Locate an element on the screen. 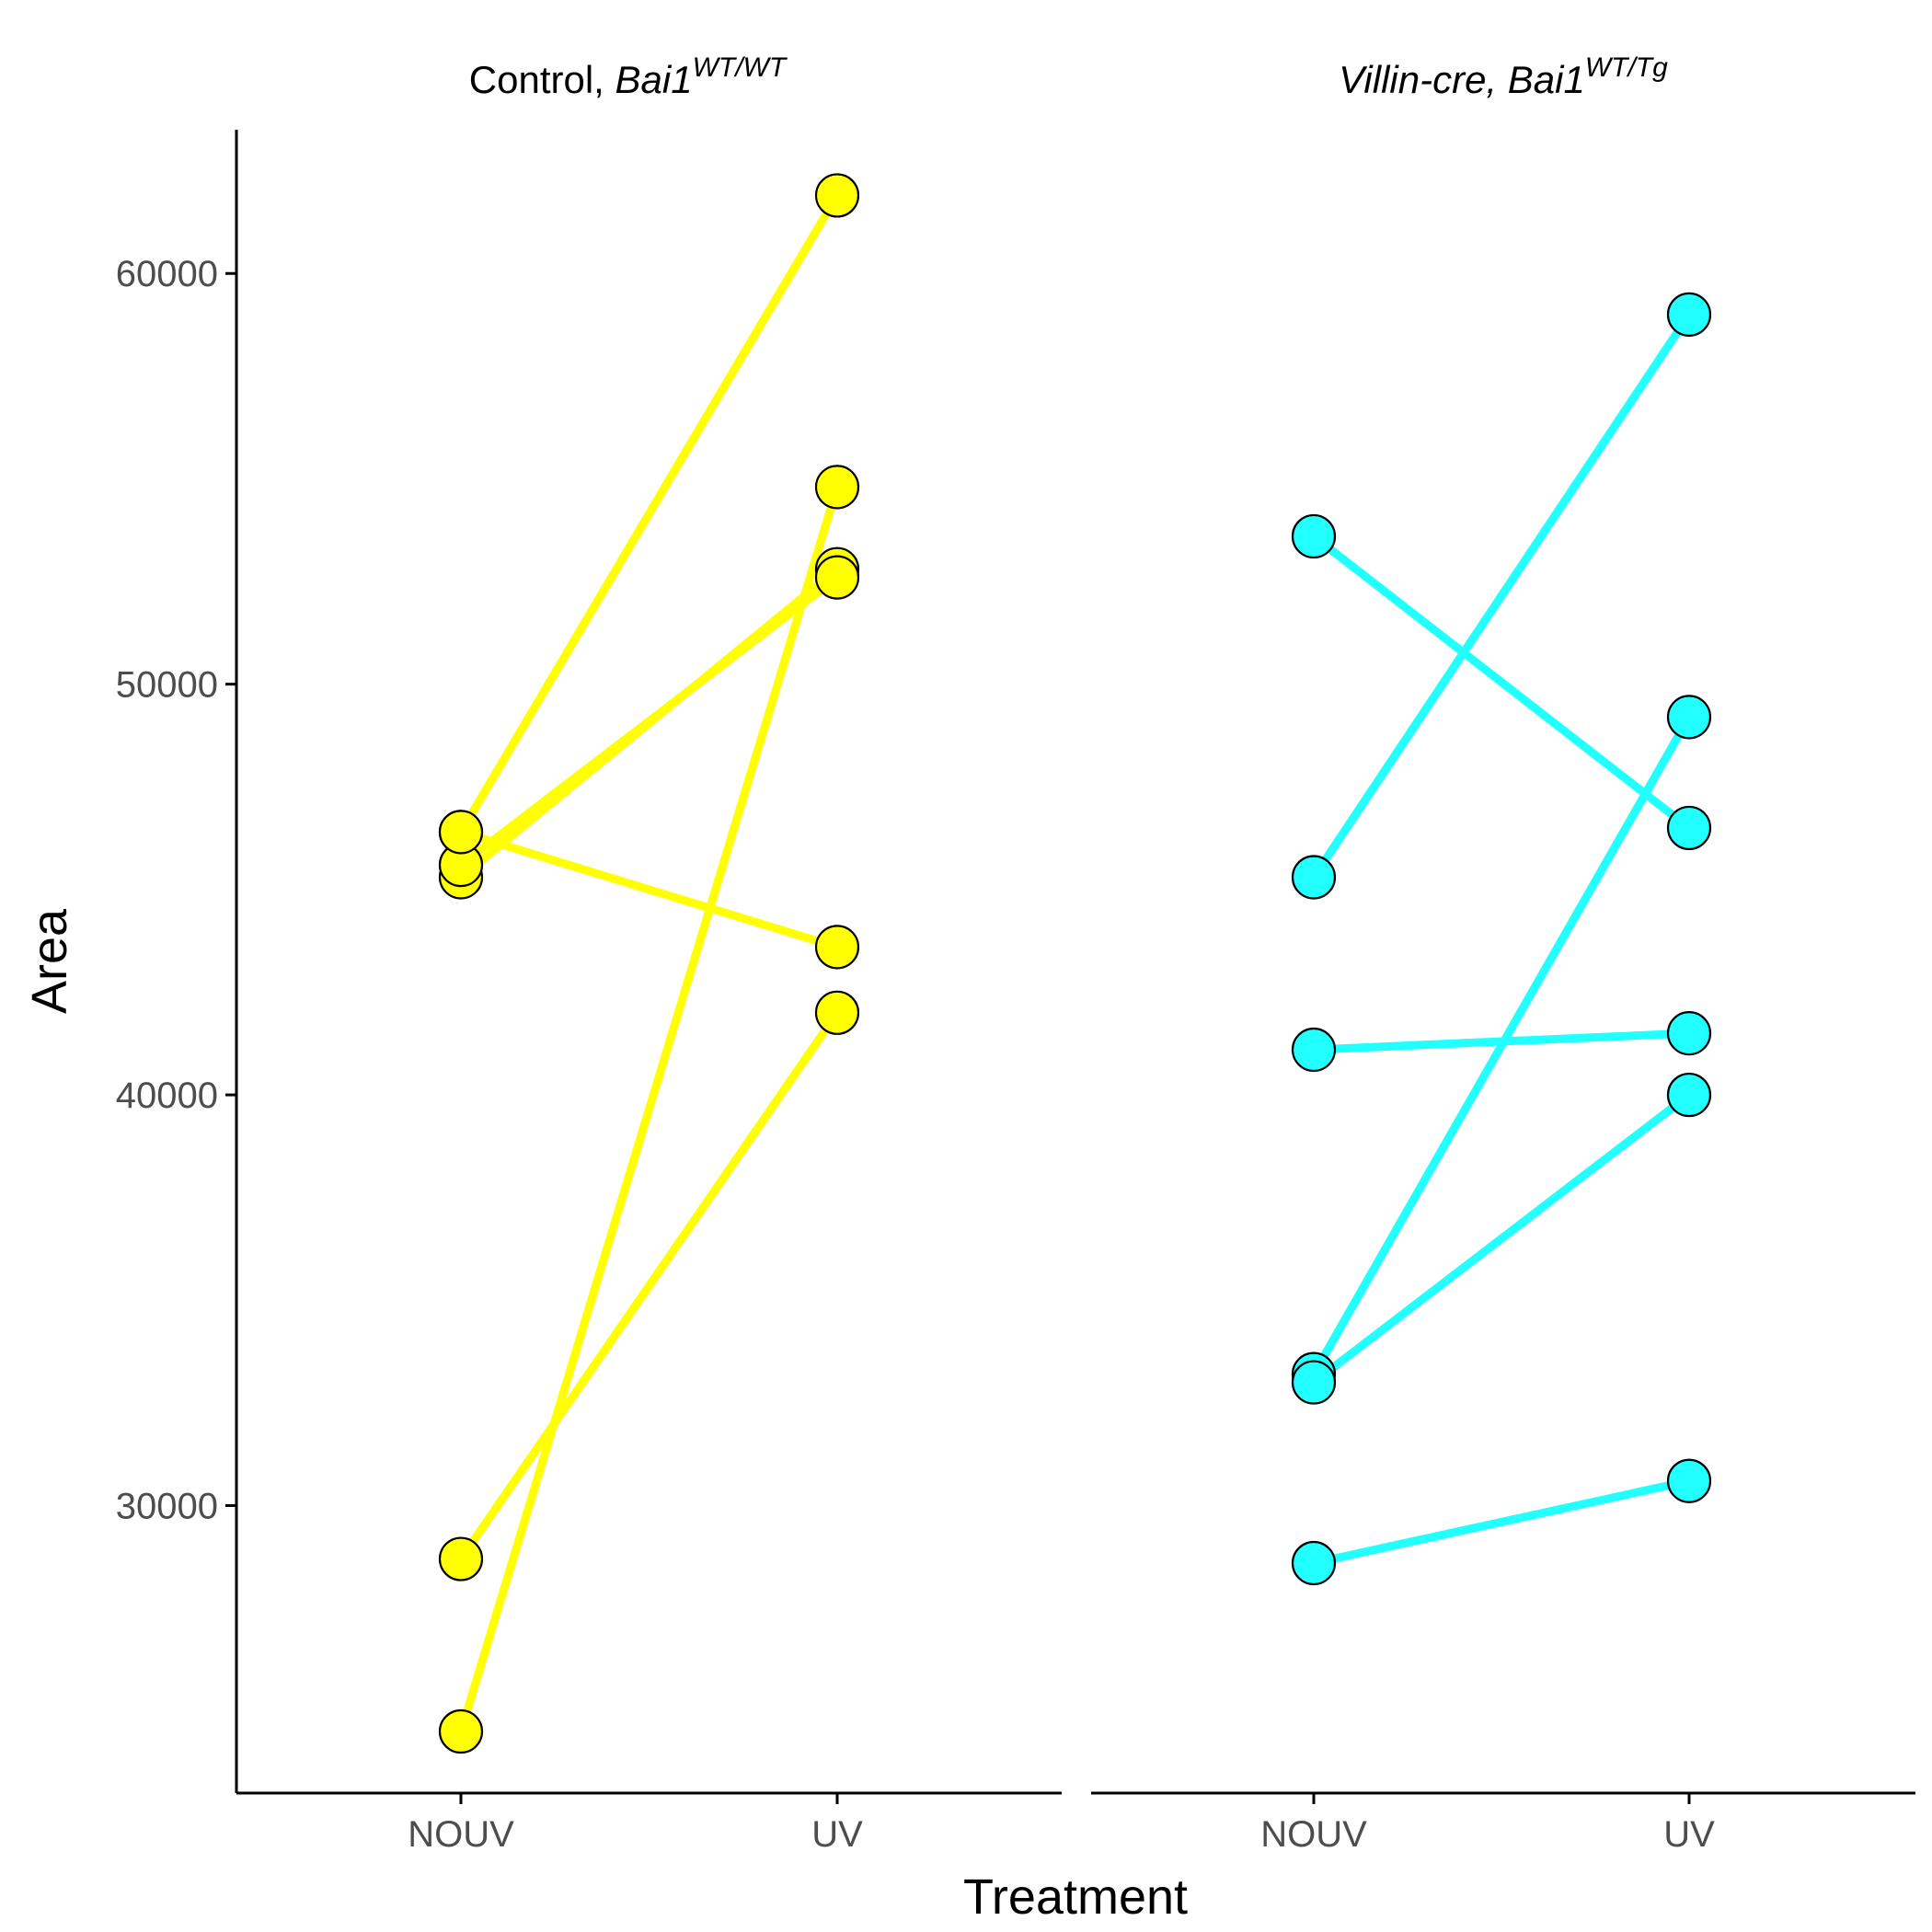  y-tick-label: 40000 is located at coordinates (167, 1095).